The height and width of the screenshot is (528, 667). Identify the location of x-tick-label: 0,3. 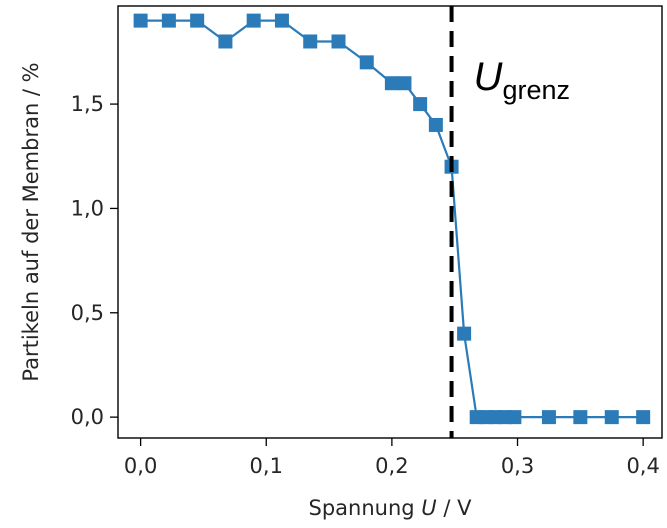
(517, 466).